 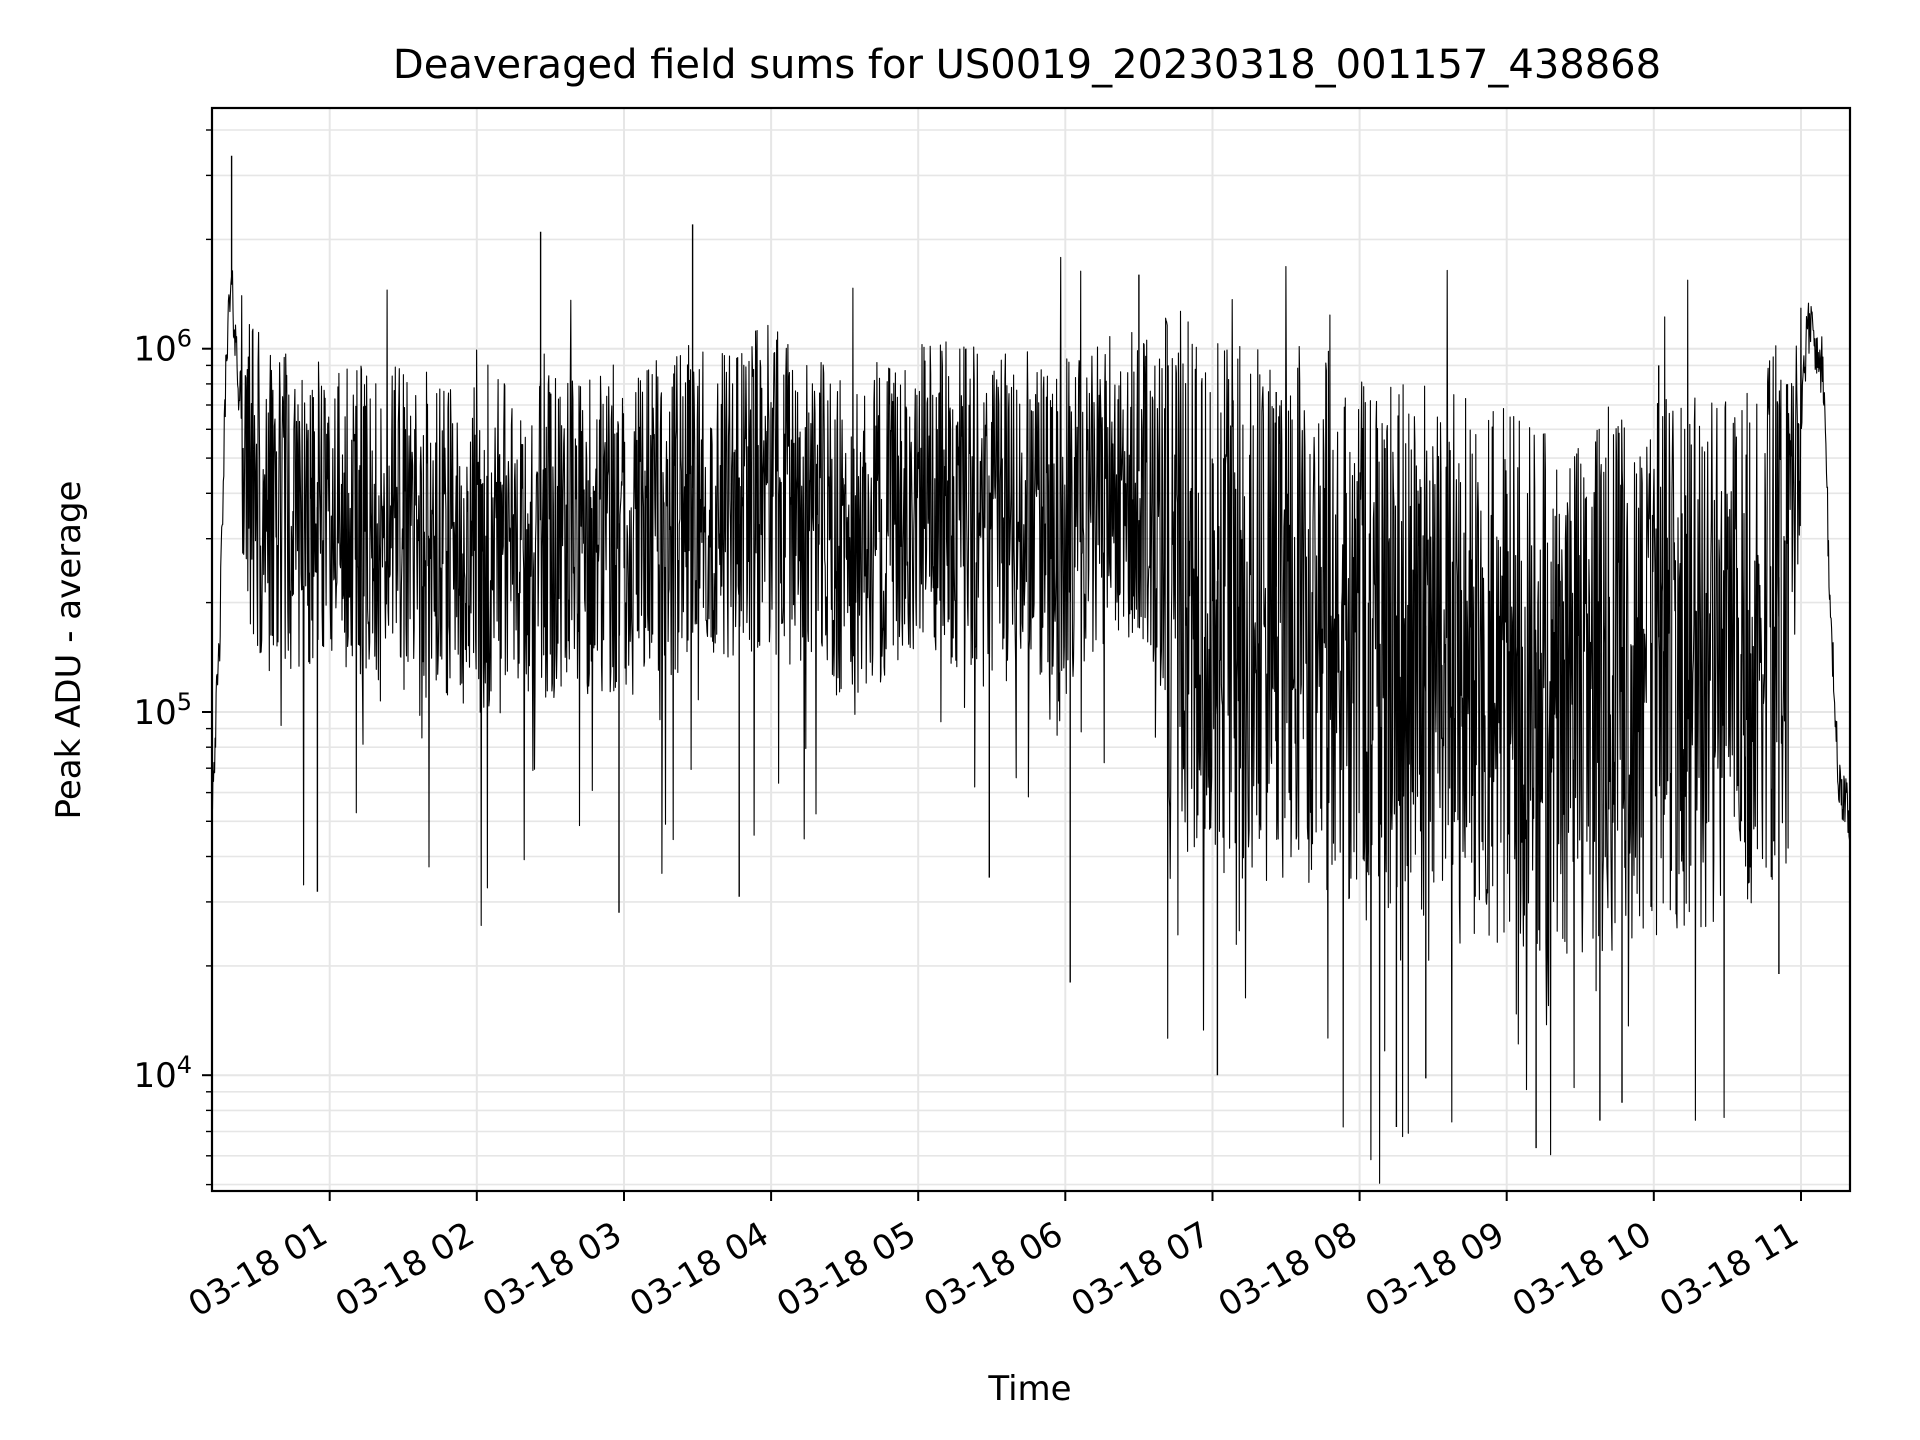 What do you see at coordinates (1029, 1389) in the screenshot?
I see `x-axis-label: Time` at bounding box center [1029, 1389].